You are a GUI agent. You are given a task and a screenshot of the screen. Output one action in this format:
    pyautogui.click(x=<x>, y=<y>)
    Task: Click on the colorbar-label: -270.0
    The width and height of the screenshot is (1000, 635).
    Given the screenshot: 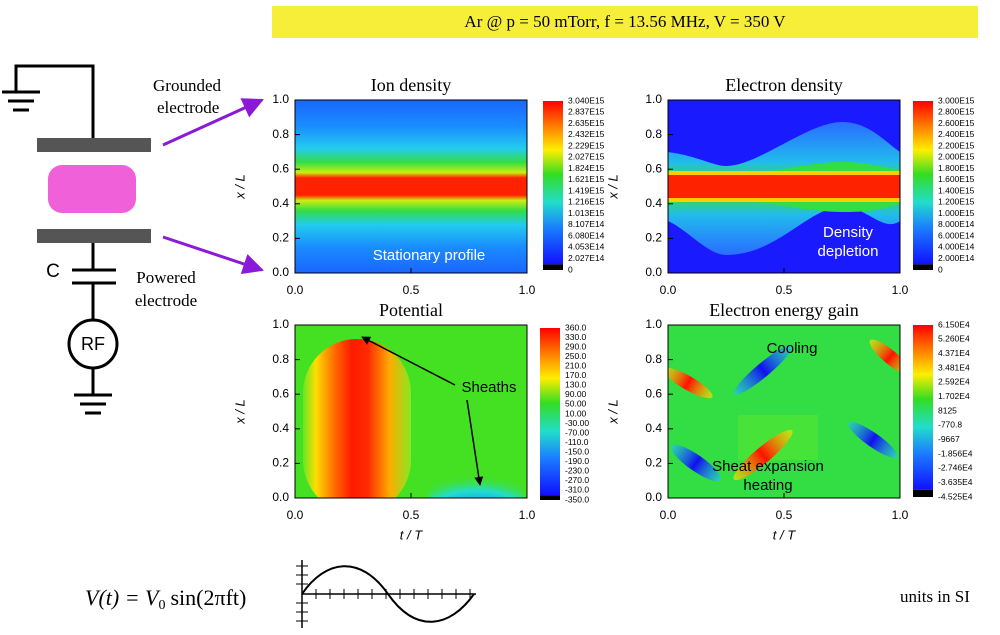 What is the action you would take?
    pyautogui.click(x=577, y=480)
    